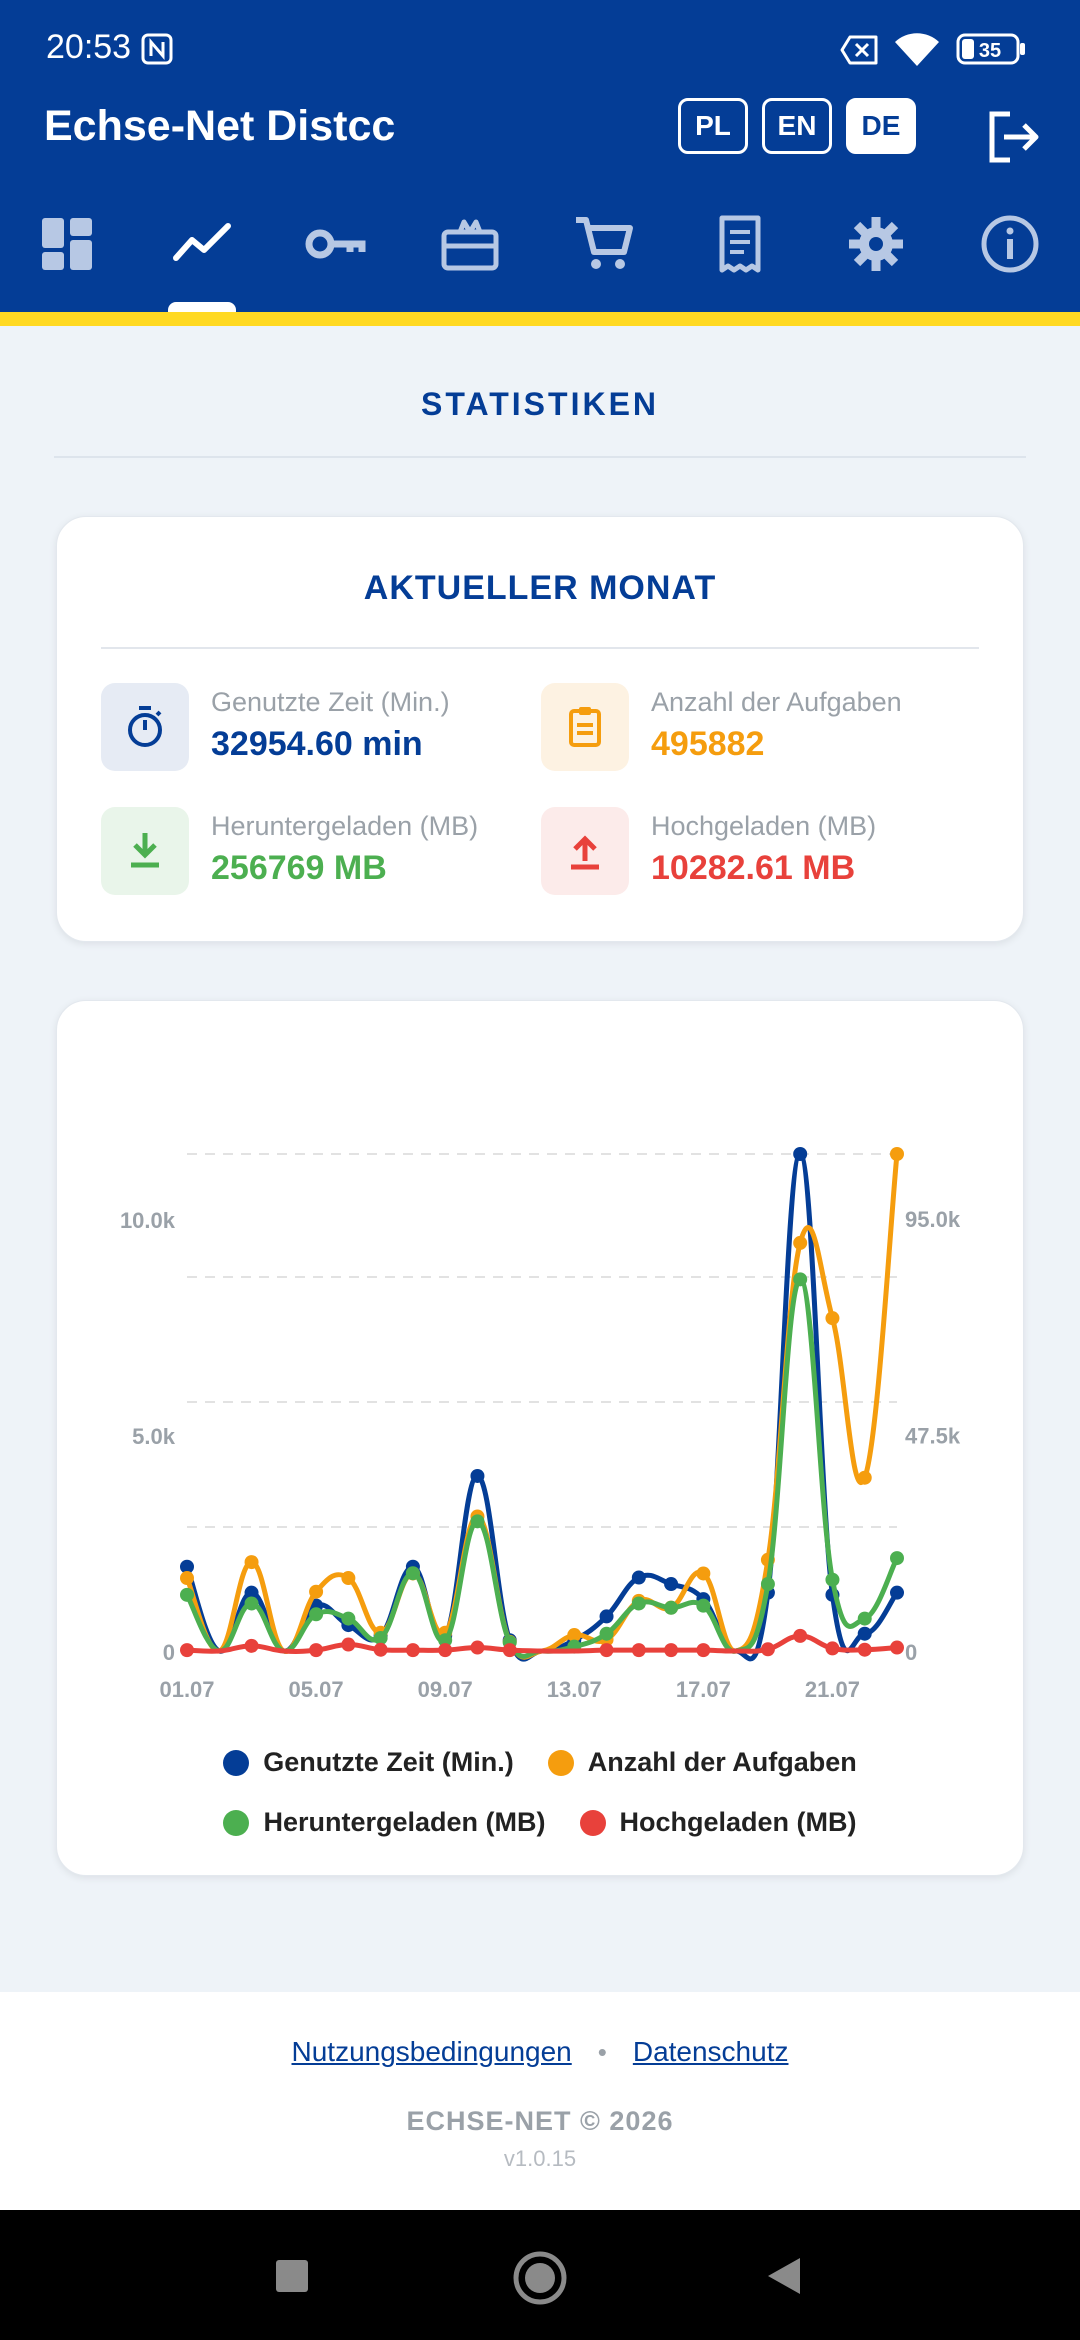  I want to click on y-right-tick-label: 47.5k, so click(933, 1435).